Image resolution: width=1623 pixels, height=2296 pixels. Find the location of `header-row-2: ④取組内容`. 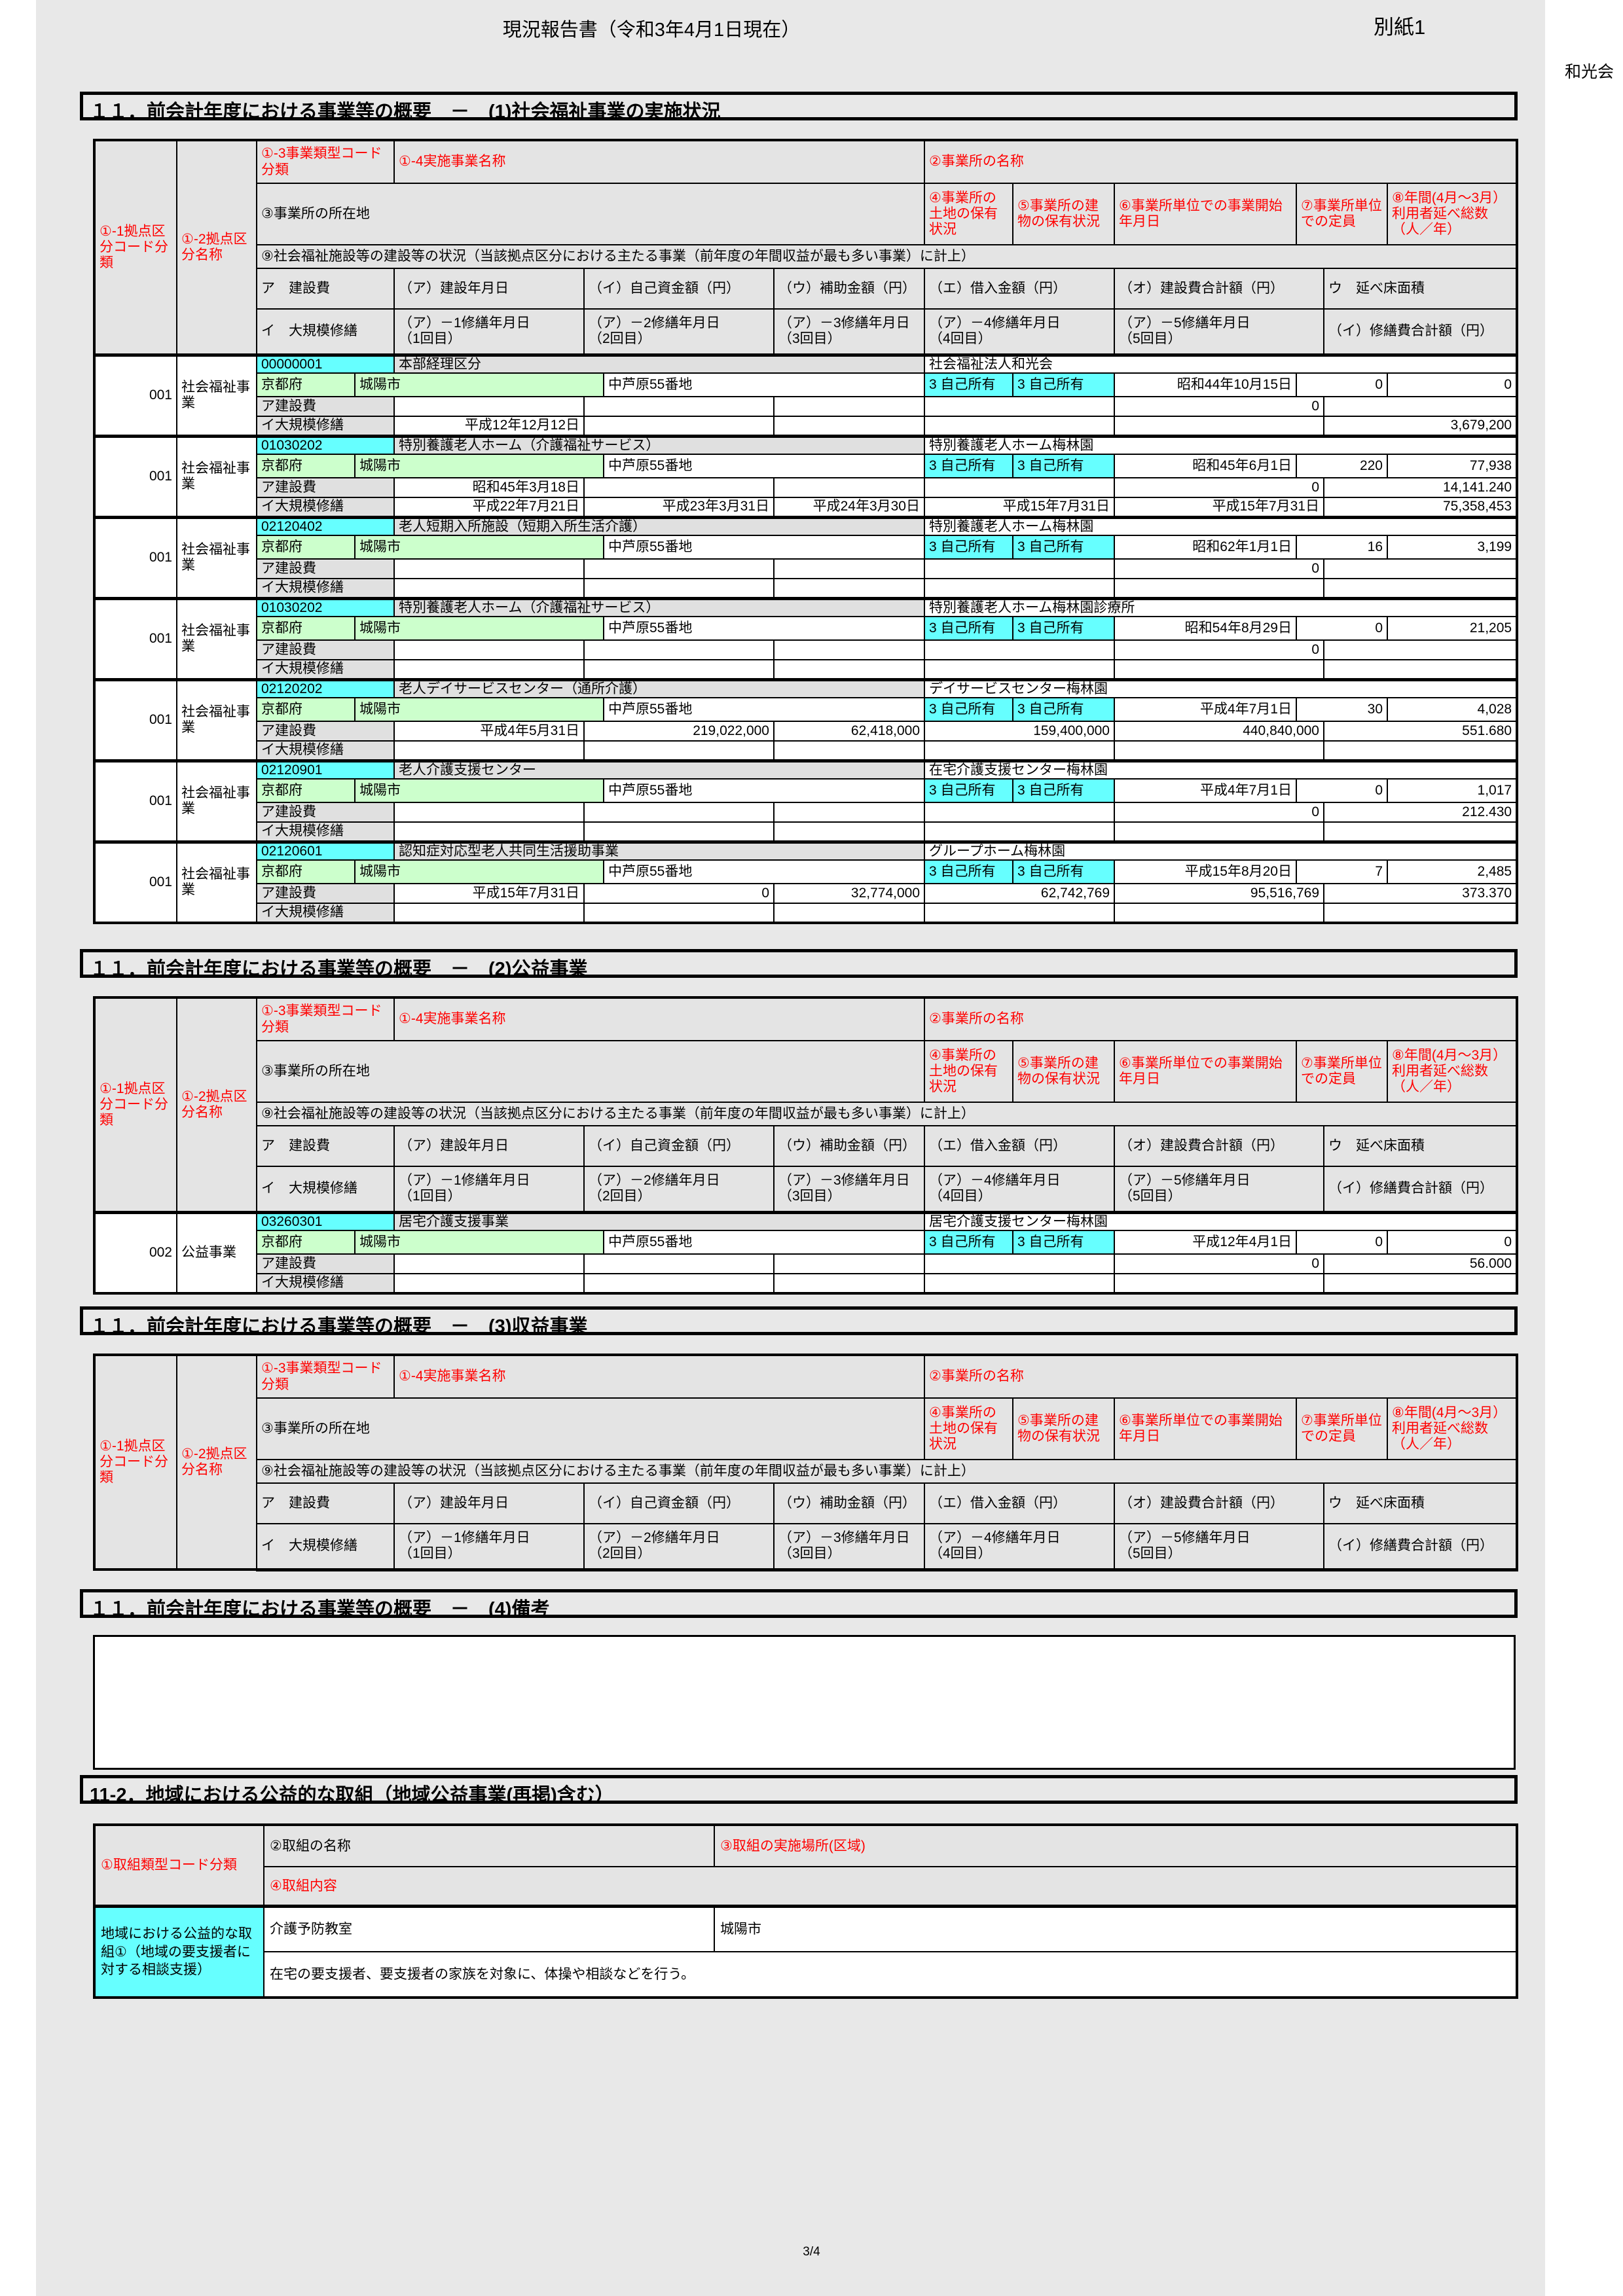

header-row-2: ④取組内容 is located at coordinates (806, 1887).